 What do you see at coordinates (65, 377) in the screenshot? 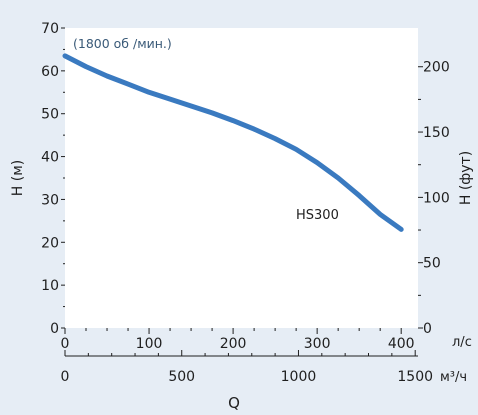
I see `x-secondary-tick-label: 0` at bounding box center [65, 377].